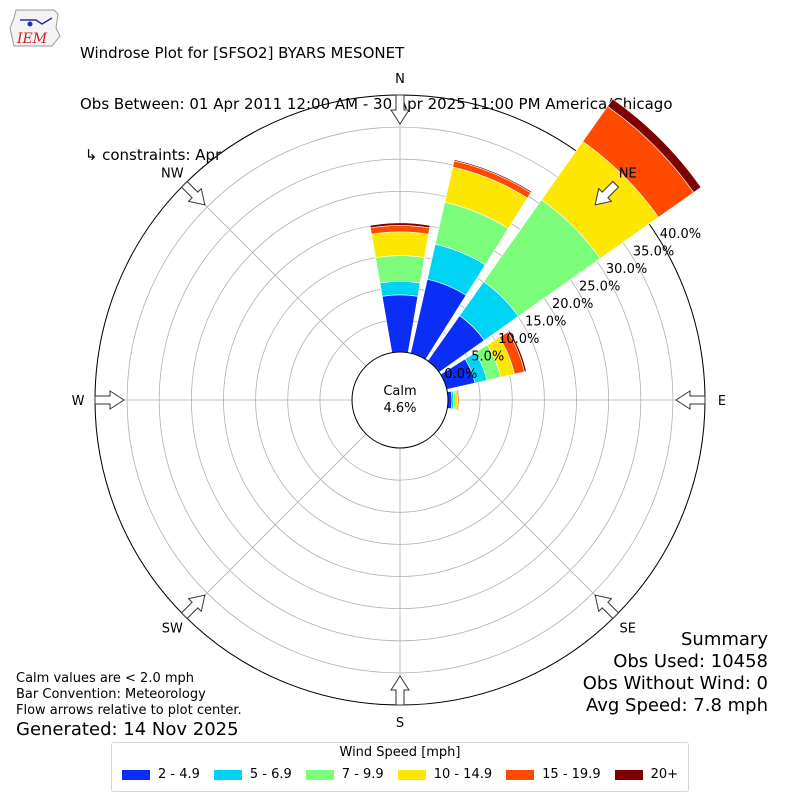 The image size is (800, 800). What do you see at coordinates (127, 729) in the screenshot?
I see `generated-date: Generated: 14 Nov 2025` at bounding box center [127, 729].